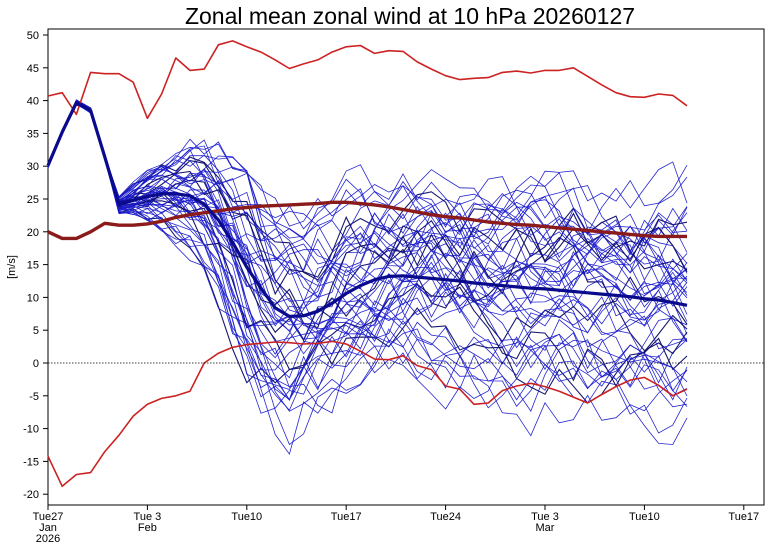 The image size is (771, 548). What do you see at coordinates (33, 134) in the screenshot?
I see `y-tick-label: 35` at bounding box center [33, 134].